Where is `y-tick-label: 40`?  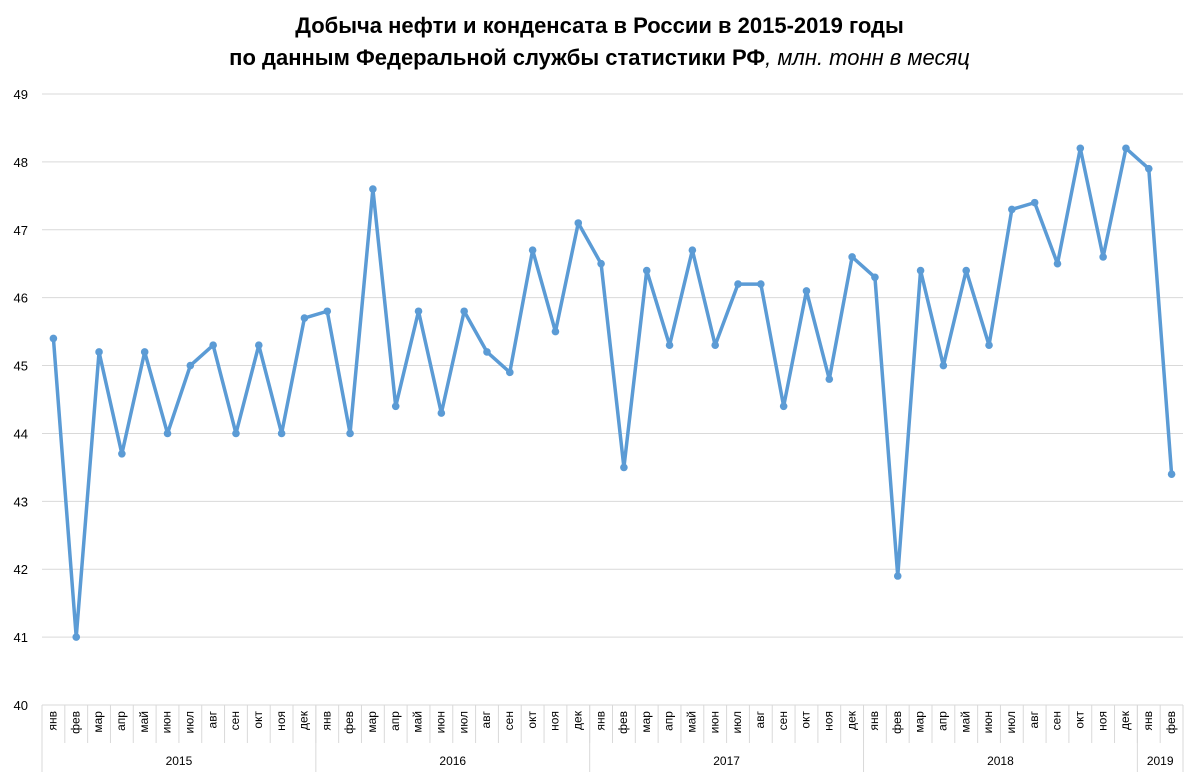
y-tick-label: 40 is located at coordinates (21, 705).